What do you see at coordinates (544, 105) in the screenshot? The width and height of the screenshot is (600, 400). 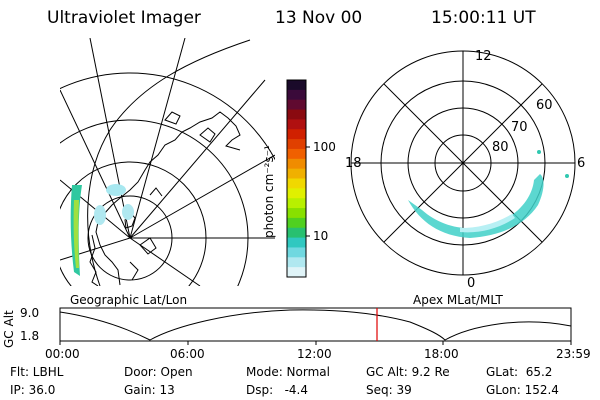 I see `mlat-label-60: 60` at bounding box center [544, 105].